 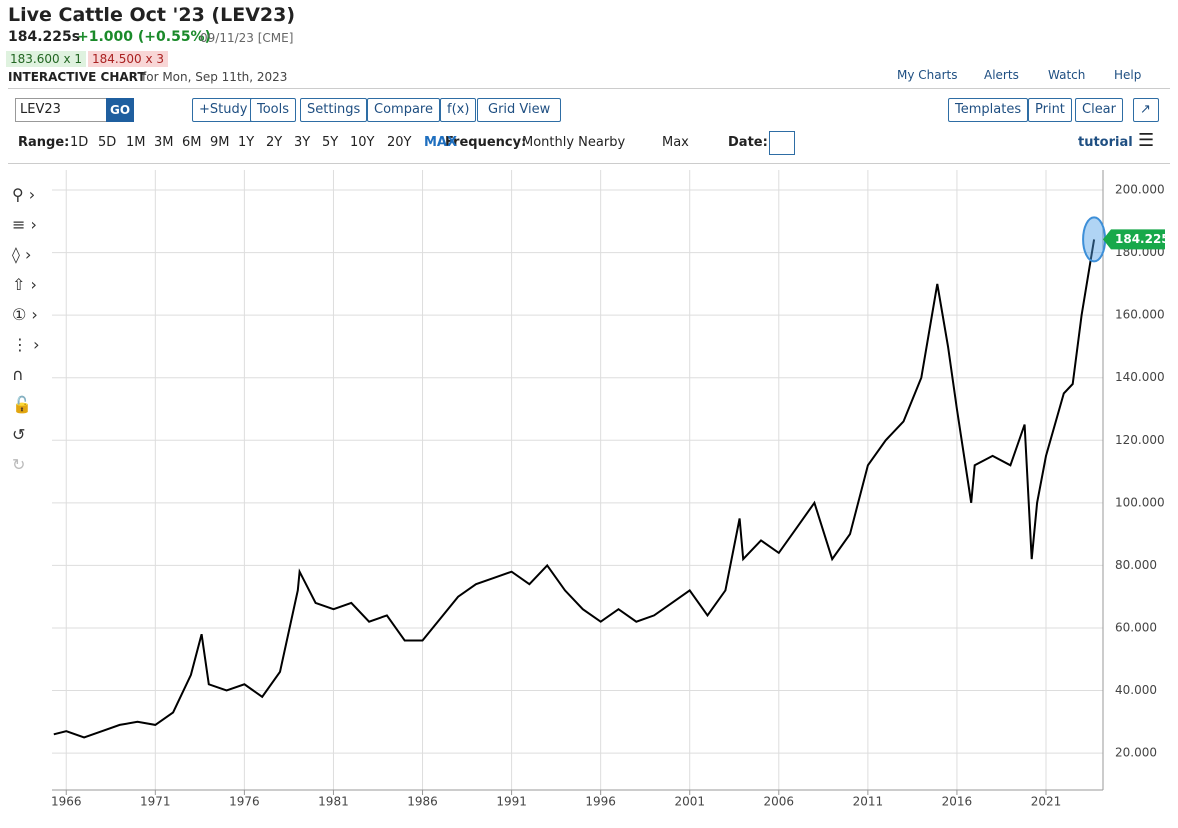 I want to click on print-button: Print, so click(x=1050, y=110).